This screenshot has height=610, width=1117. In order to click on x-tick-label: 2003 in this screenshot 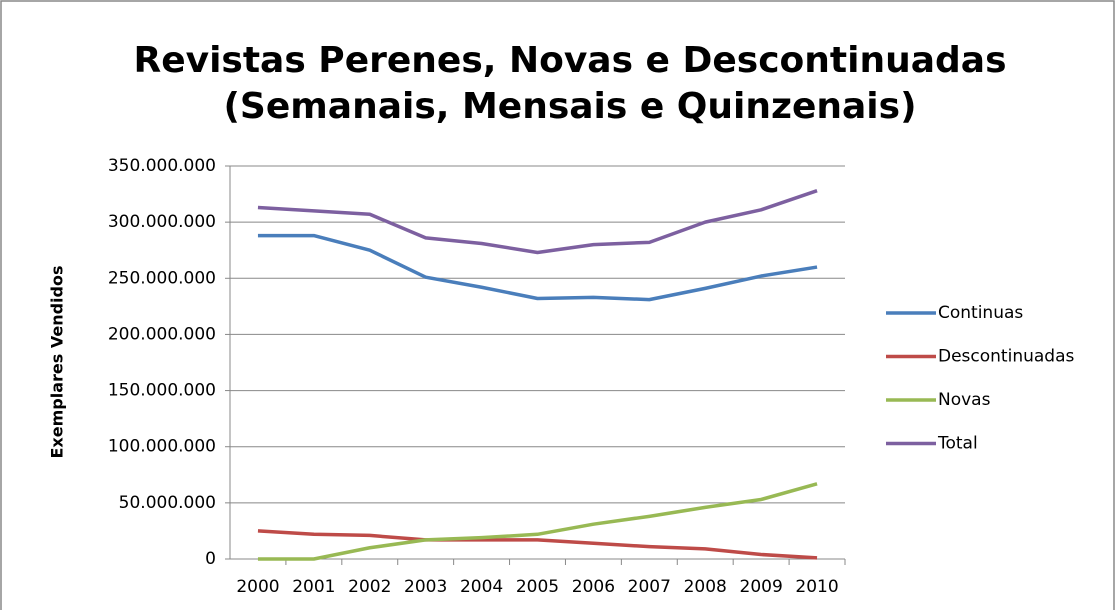, I will do `click(425, 587)`.